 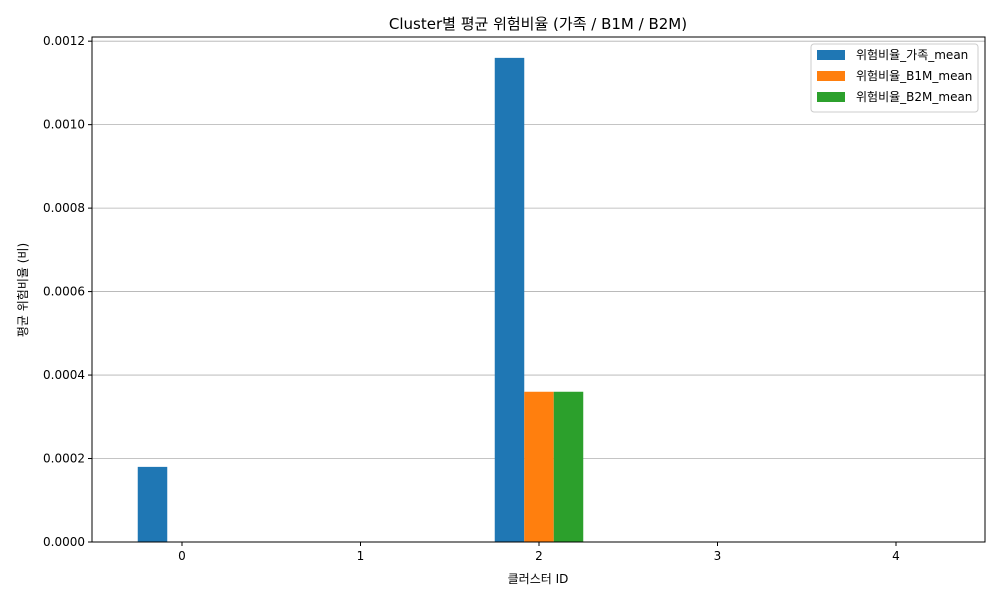 I want to click on x-tick-label: 0, so click(x=182, y=556).